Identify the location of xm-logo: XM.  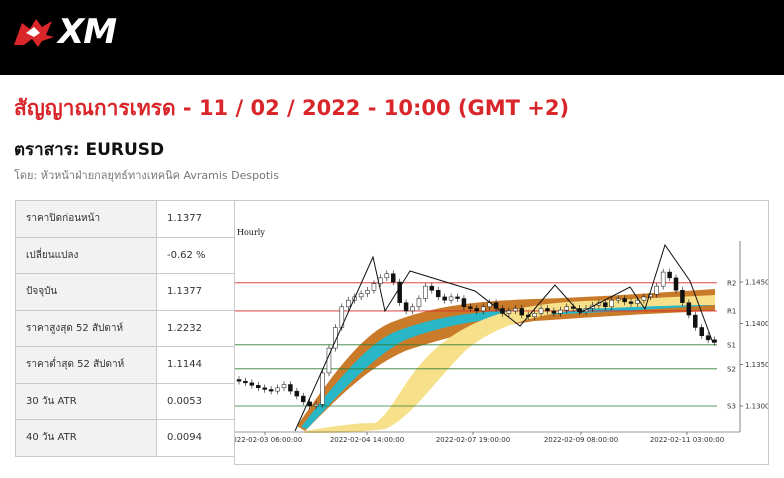
(64, 32).